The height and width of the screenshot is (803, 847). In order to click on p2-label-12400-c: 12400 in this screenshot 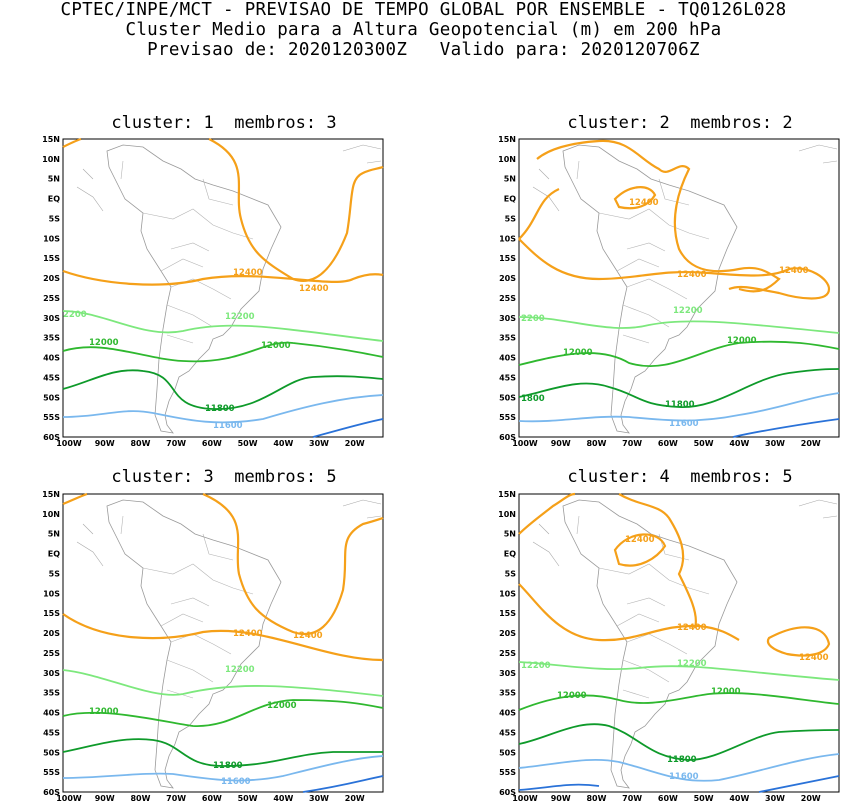, I will do `click(794, 271)`.